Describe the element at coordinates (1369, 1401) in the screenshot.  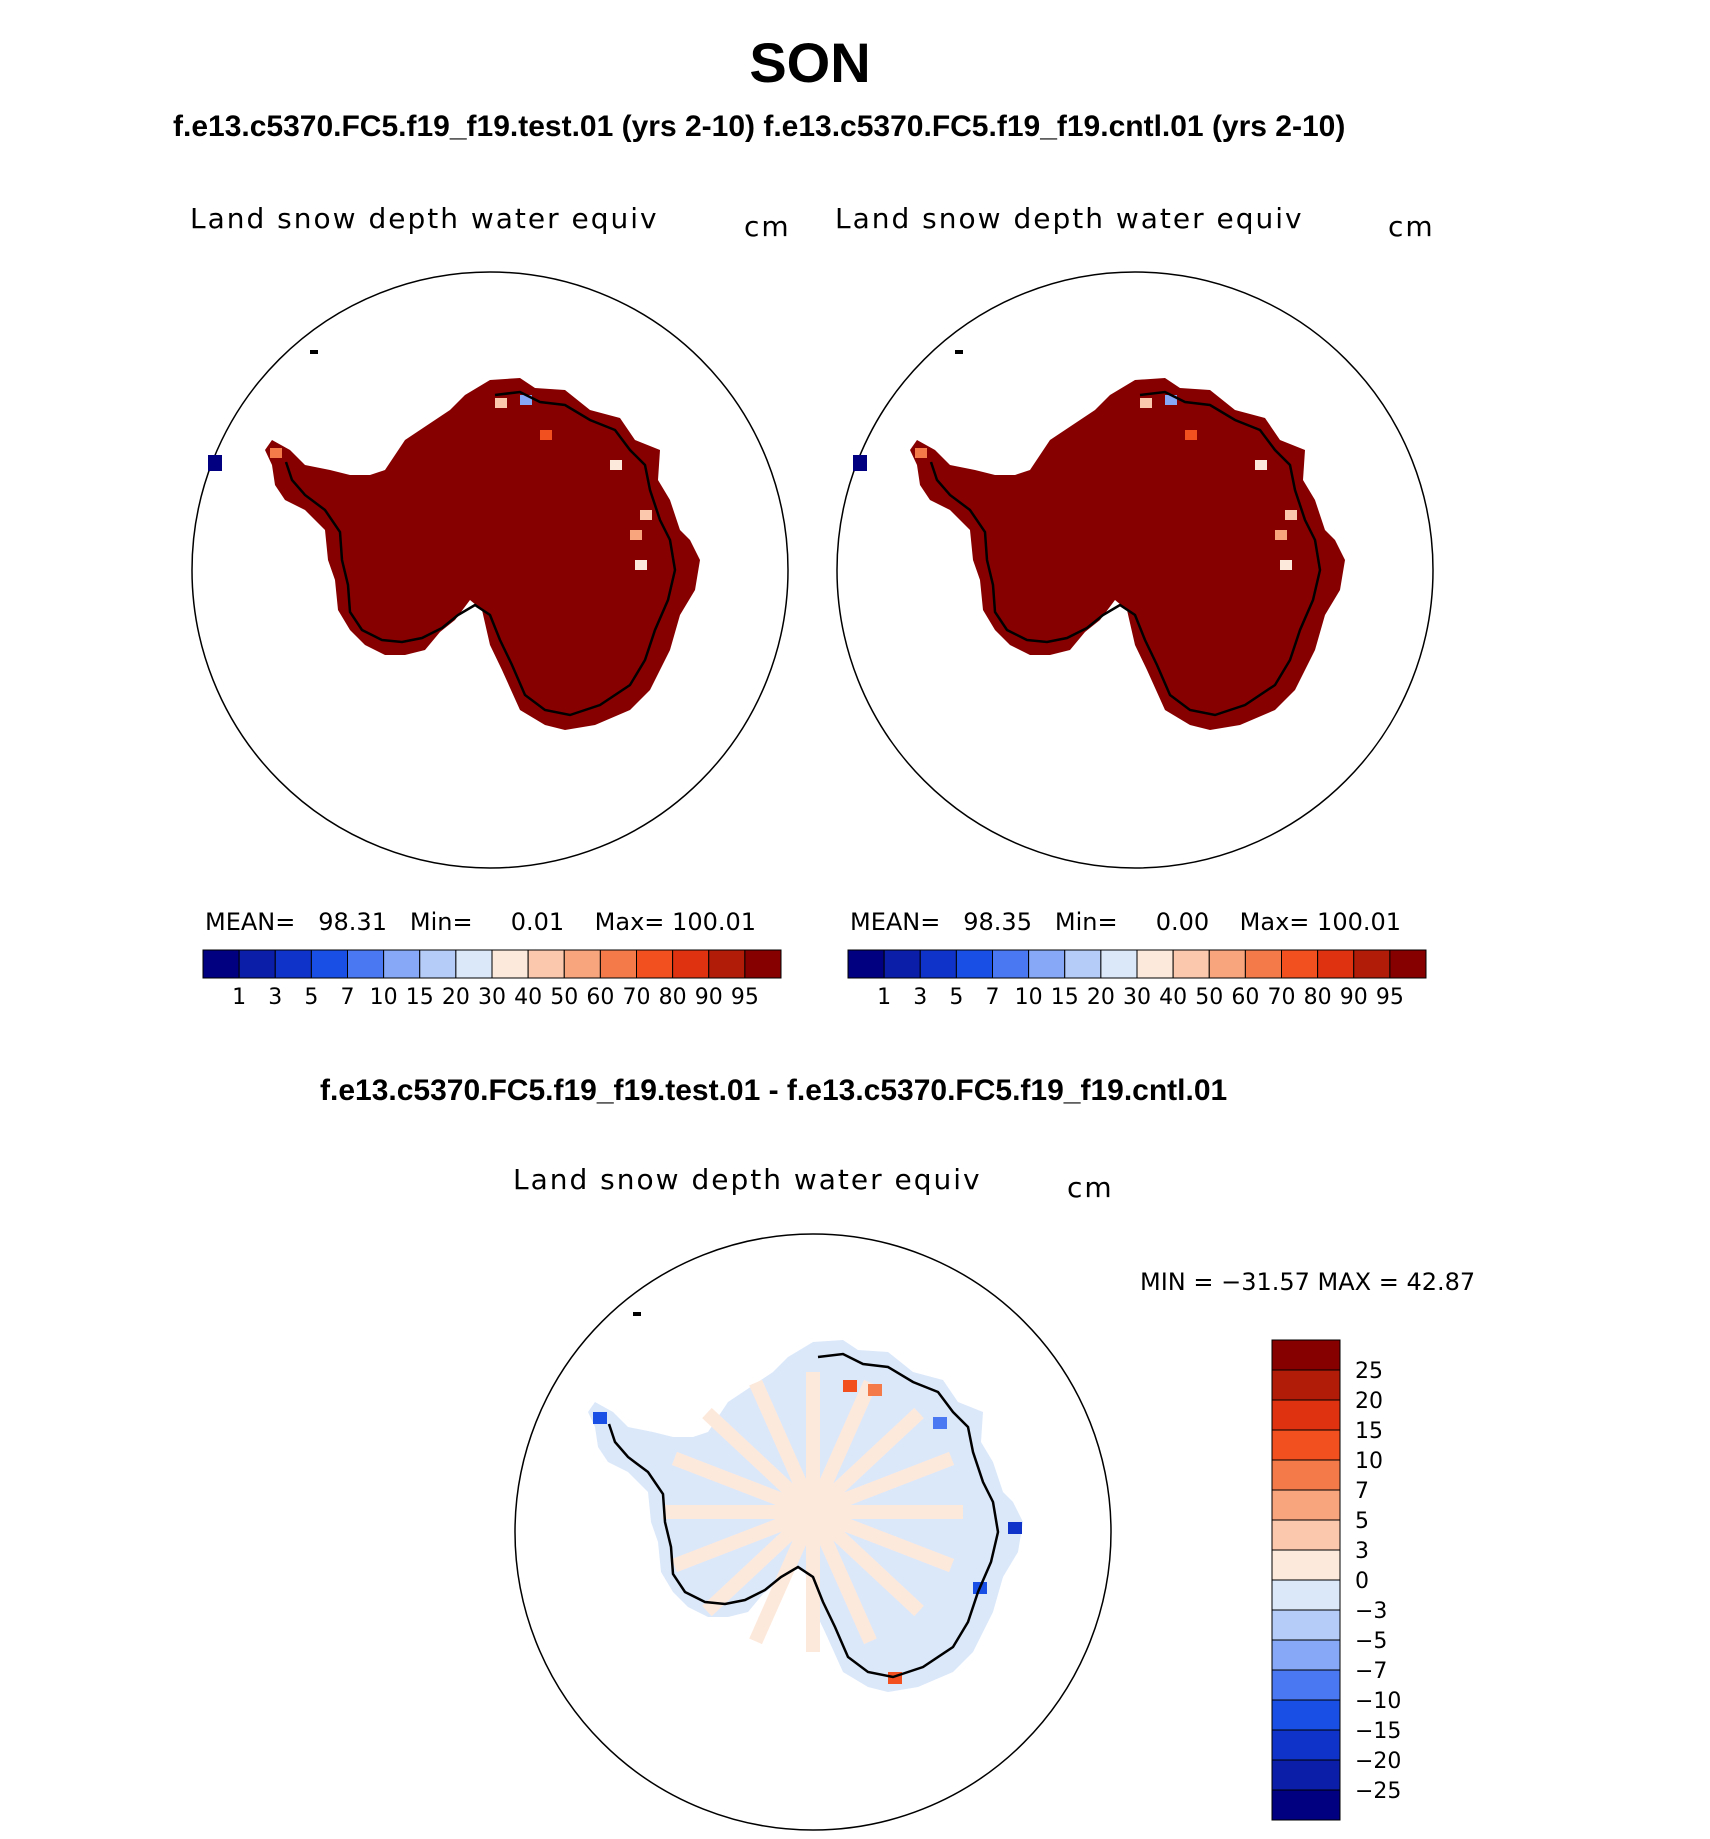
I see `panel-diff-colorbar-tick-label: 20` at that location.